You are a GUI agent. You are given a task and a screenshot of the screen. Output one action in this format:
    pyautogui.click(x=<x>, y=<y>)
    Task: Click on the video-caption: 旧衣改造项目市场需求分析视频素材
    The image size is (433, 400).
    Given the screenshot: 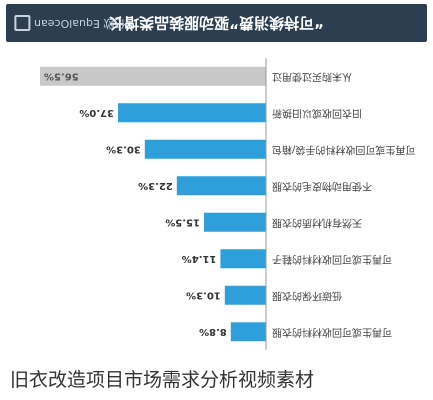 What is the action you would take?
    pyautogui.click(x=216, y=380)
    